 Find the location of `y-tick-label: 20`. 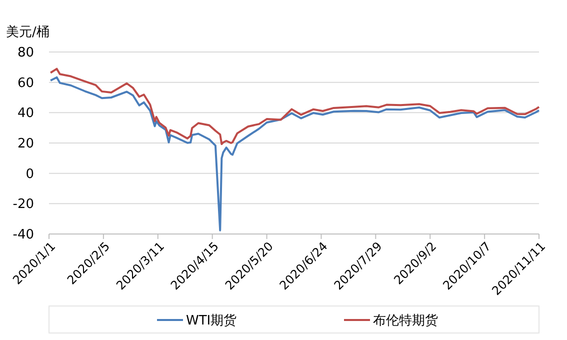

y-tick-label: 20 is located at coordinates (25, 144).